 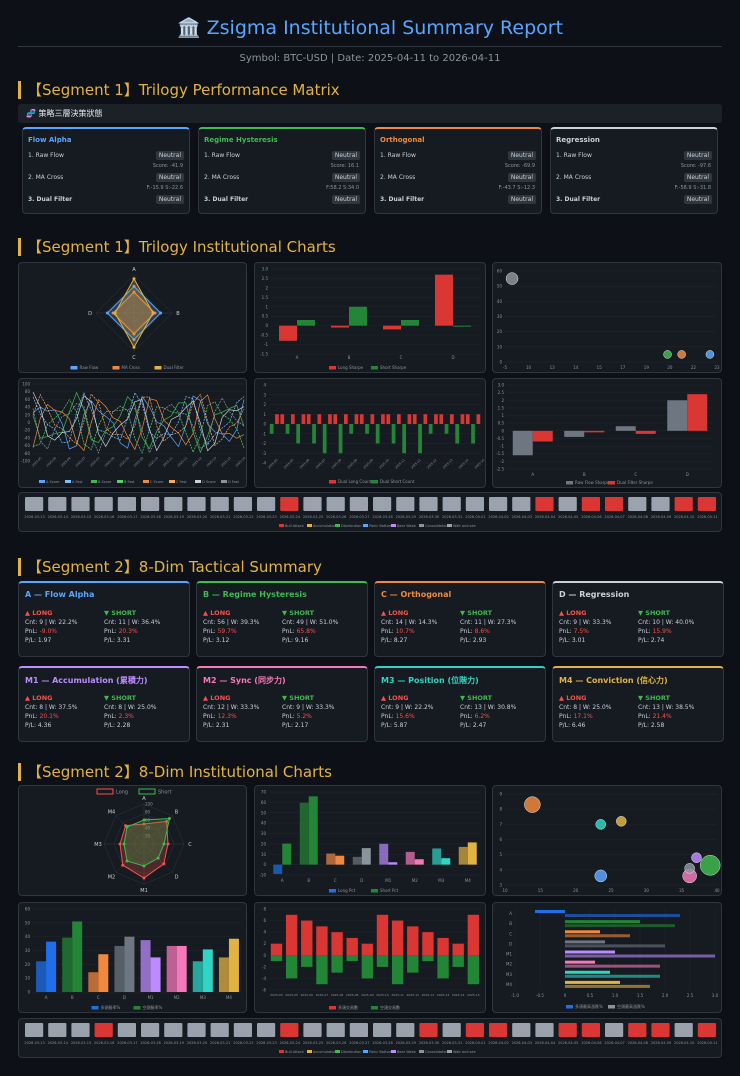 What do you see at coordinates (264, 932) in the screenshot?
I see `y-tick-label: 4` at bounding box center [264, 932].